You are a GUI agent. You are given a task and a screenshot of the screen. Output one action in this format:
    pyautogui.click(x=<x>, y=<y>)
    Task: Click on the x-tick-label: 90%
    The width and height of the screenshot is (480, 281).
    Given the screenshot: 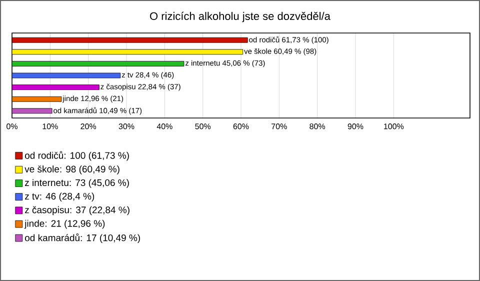 What is the action you would take?
    pyautogui.click(x=356, y=127)
    